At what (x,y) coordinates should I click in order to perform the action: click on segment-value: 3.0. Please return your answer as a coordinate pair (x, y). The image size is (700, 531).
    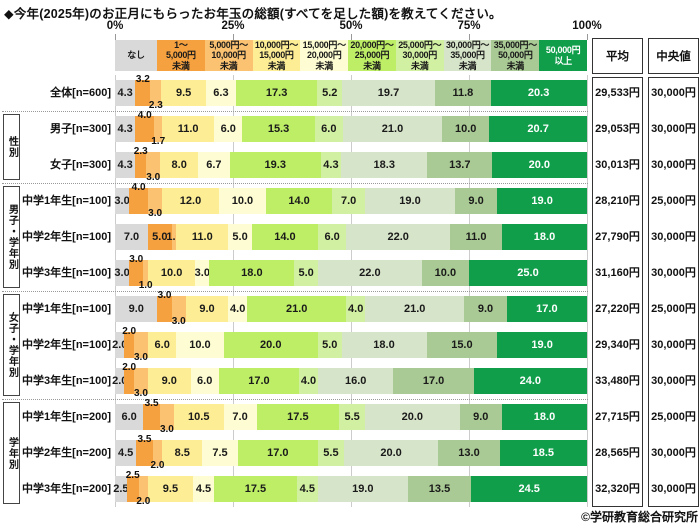
    Looking at the image, I should click on (202, 273).